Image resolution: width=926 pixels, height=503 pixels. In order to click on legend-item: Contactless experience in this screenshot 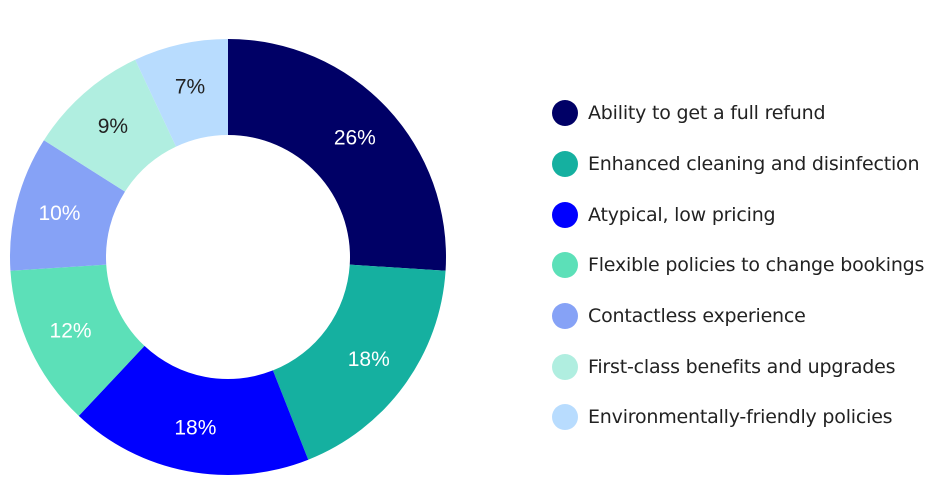, I will do `click(739, 316)`.